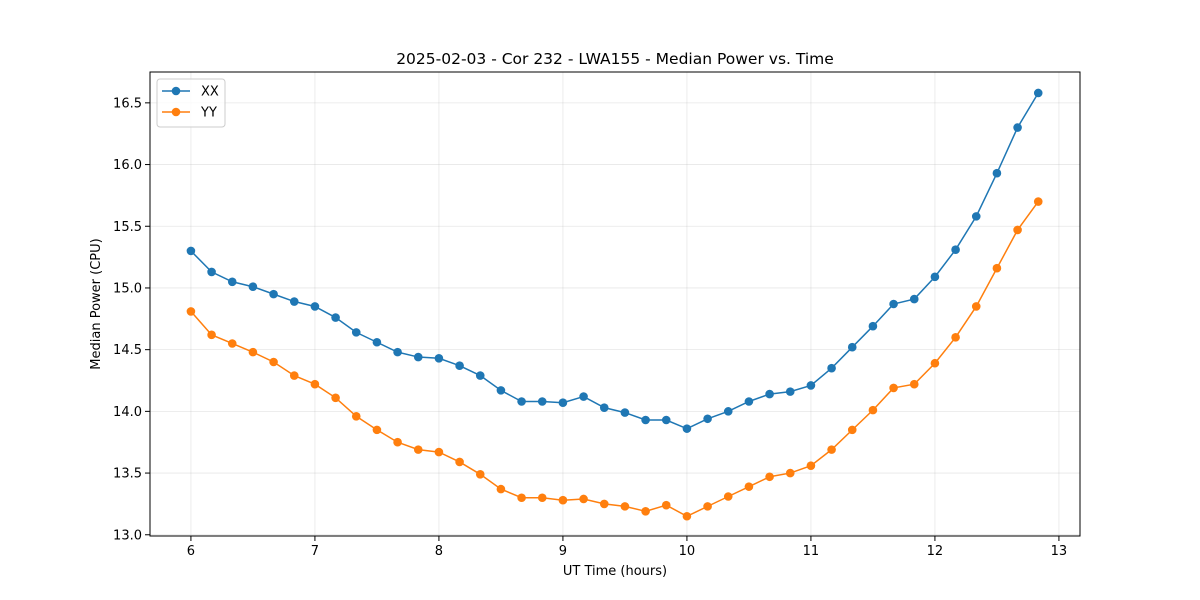 The image size is (1200, 600). What do you see at coordinates (210, 92) in the screenshot?
I see `legend-label-xx: XX` at bounding box center [210, 92].